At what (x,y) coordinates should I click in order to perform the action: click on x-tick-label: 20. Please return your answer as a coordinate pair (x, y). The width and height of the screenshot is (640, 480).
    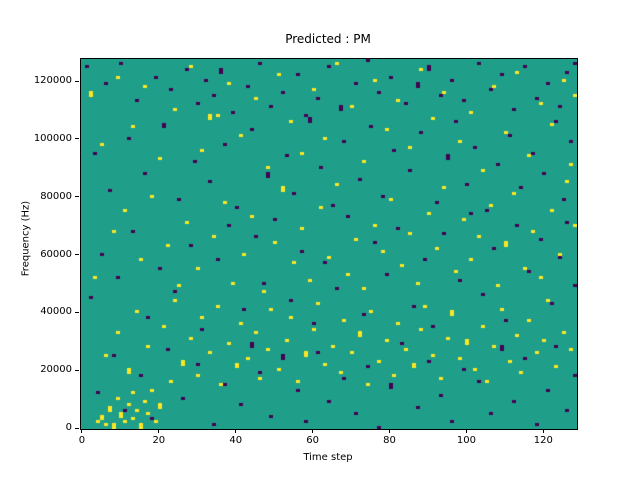
    Looking at the image, I should click on (159, 440).